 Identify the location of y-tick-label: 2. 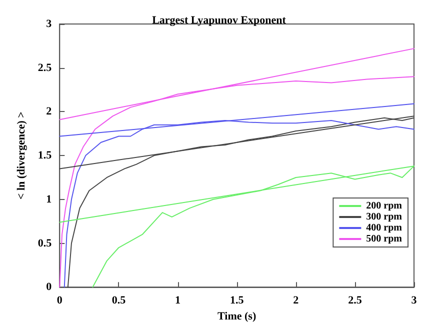
(49, 112).